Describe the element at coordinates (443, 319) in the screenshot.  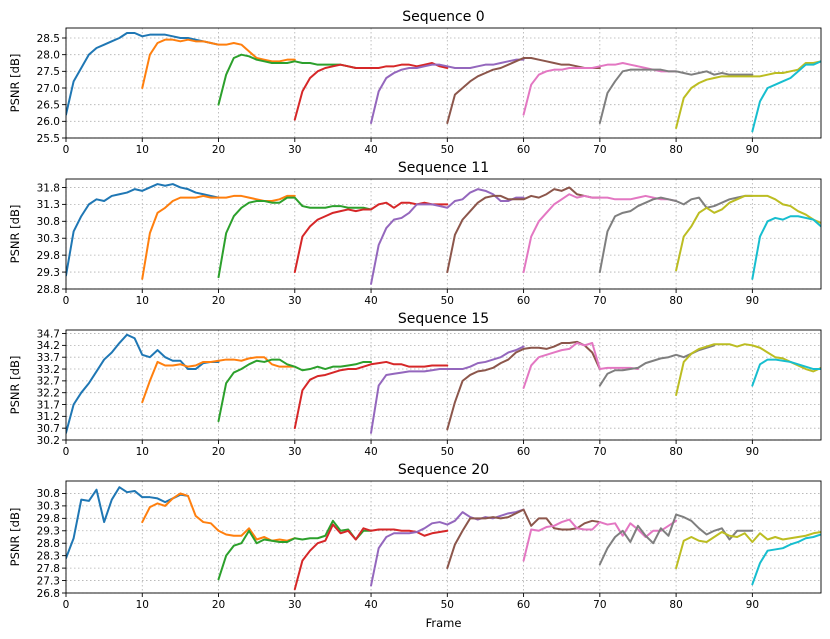
I see `chart-title: Sequence 15` at that location.